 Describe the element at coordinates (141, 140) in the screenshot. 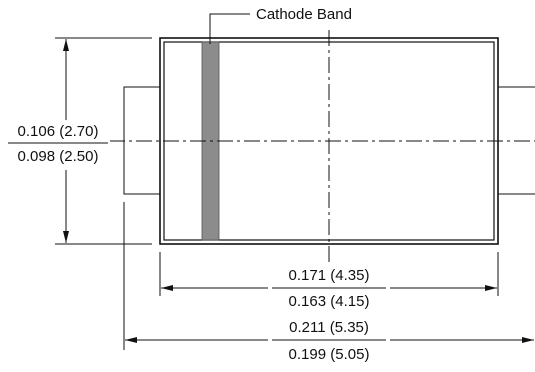

I see `left-terminal-lead` at that location.